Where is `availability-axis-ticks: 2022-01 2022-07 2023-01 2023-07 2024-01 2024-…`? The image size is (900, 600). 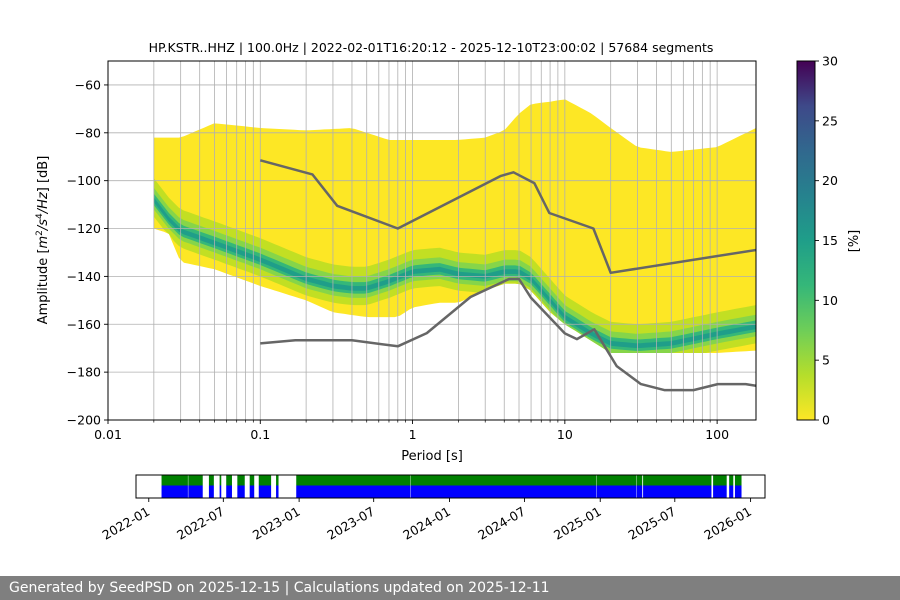 availability-axis-ticks: 2022-01 2022-07 2023-01 2023-07 2024-01 2024-… is located at coordinates (427, 520).